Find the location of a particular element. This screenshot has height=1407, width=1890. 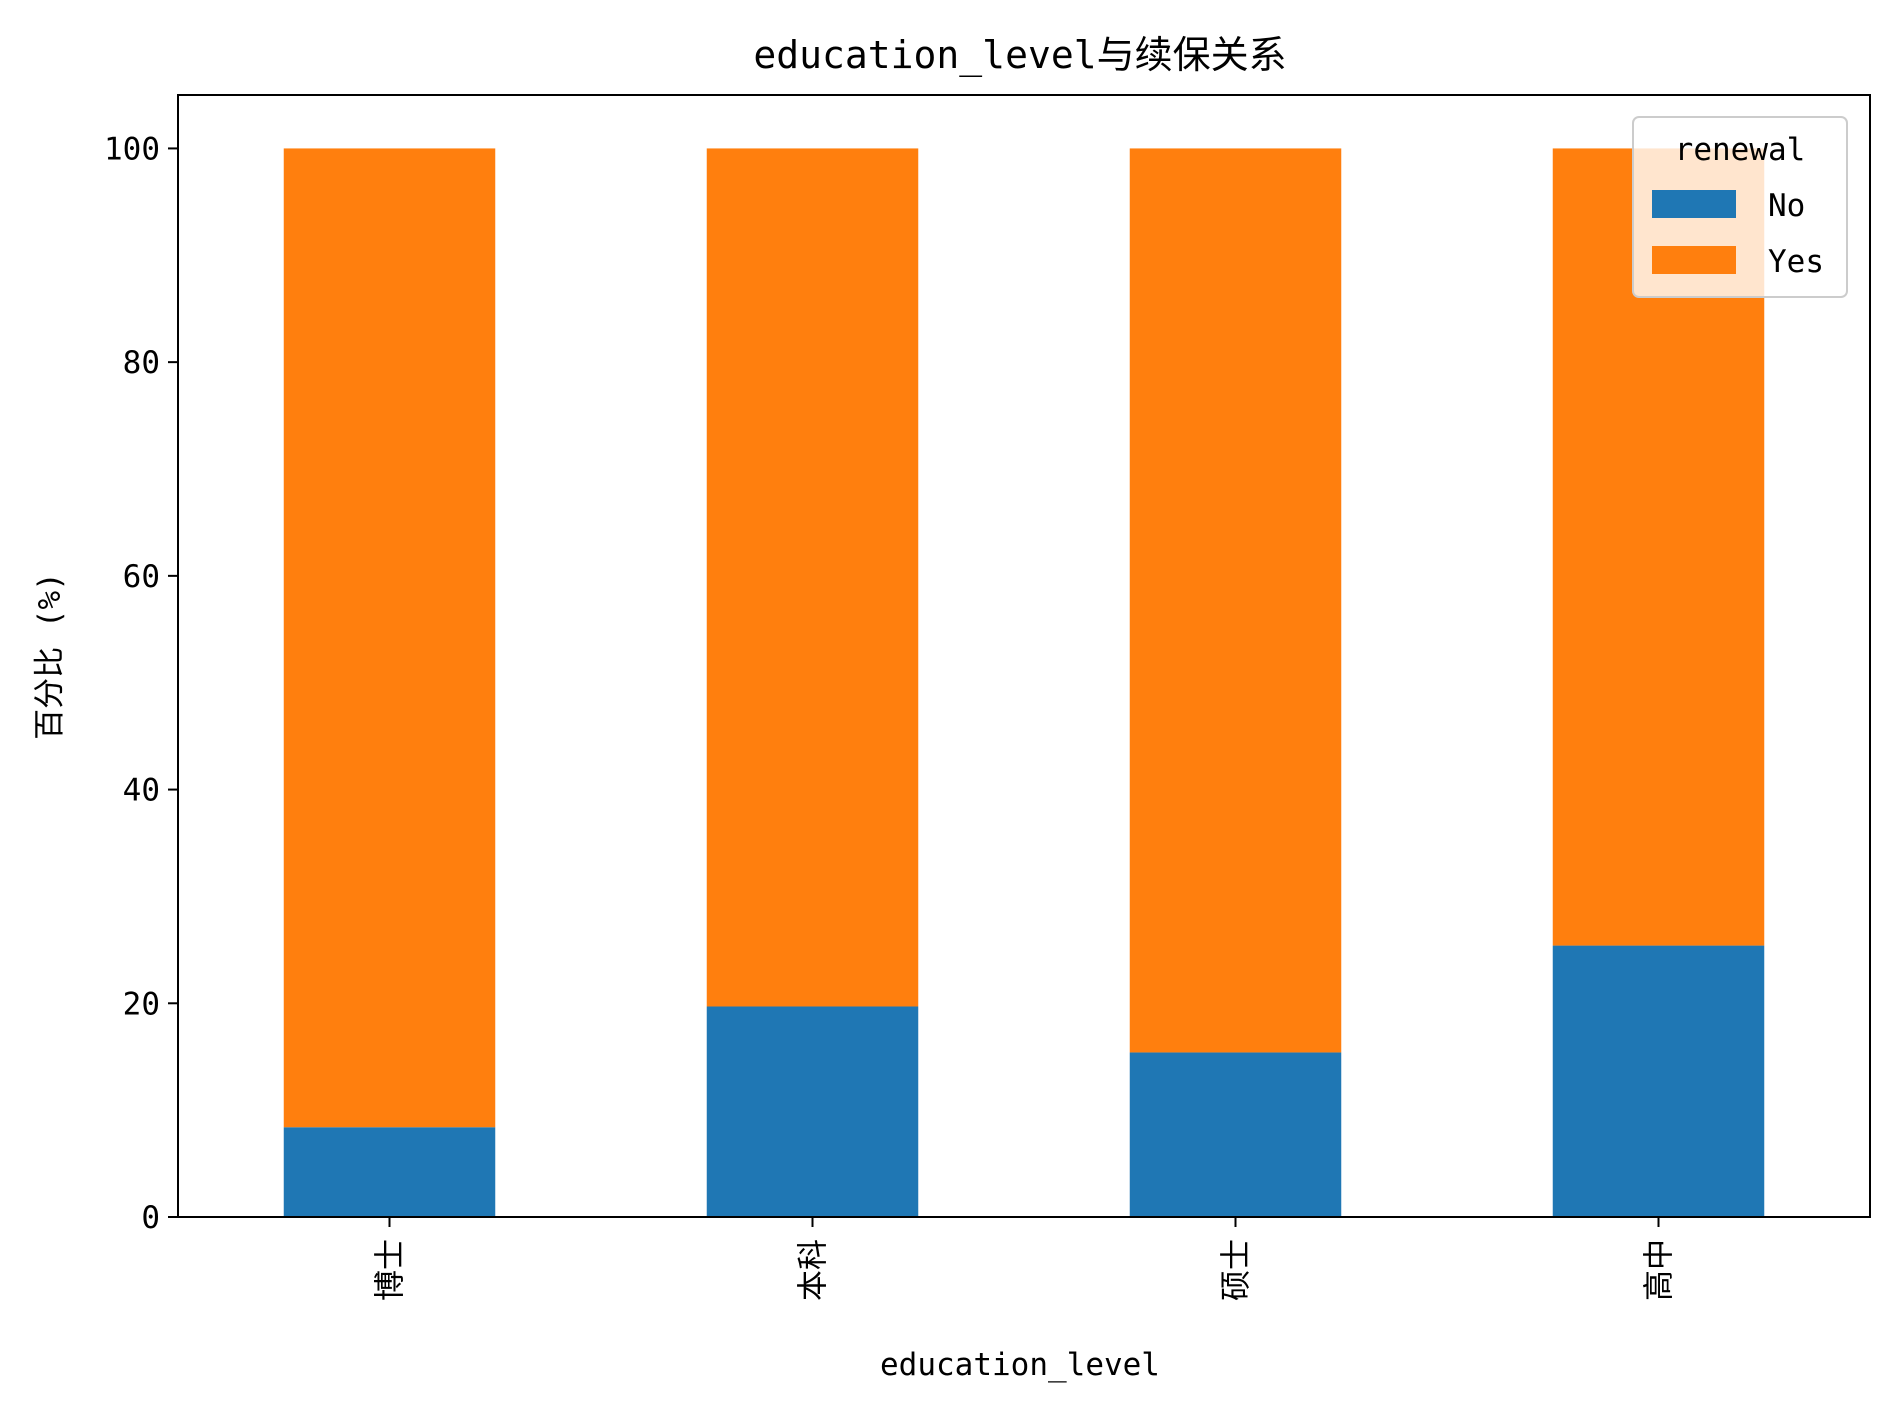

legend-title: renewal is located at coordinates (1740, 150).